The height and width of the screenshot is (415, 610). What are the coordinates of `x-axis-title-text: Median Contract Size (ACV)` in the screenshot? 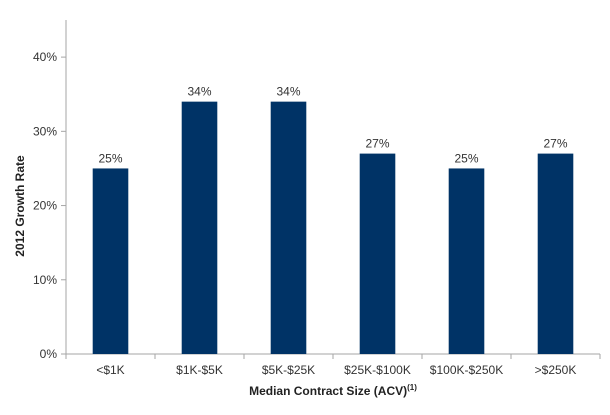 It's located at (328, 391).